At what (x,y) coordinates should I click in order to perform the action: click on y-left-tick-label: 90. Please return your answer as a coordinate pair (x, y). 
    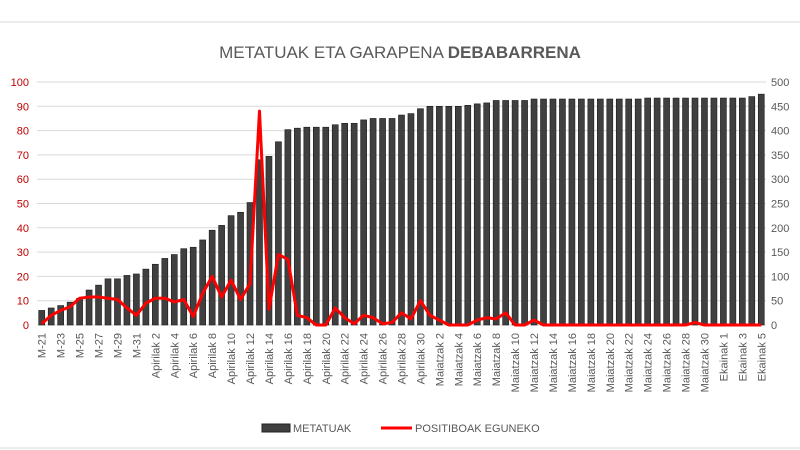
    Looking at the image, I should click on (23, 107).